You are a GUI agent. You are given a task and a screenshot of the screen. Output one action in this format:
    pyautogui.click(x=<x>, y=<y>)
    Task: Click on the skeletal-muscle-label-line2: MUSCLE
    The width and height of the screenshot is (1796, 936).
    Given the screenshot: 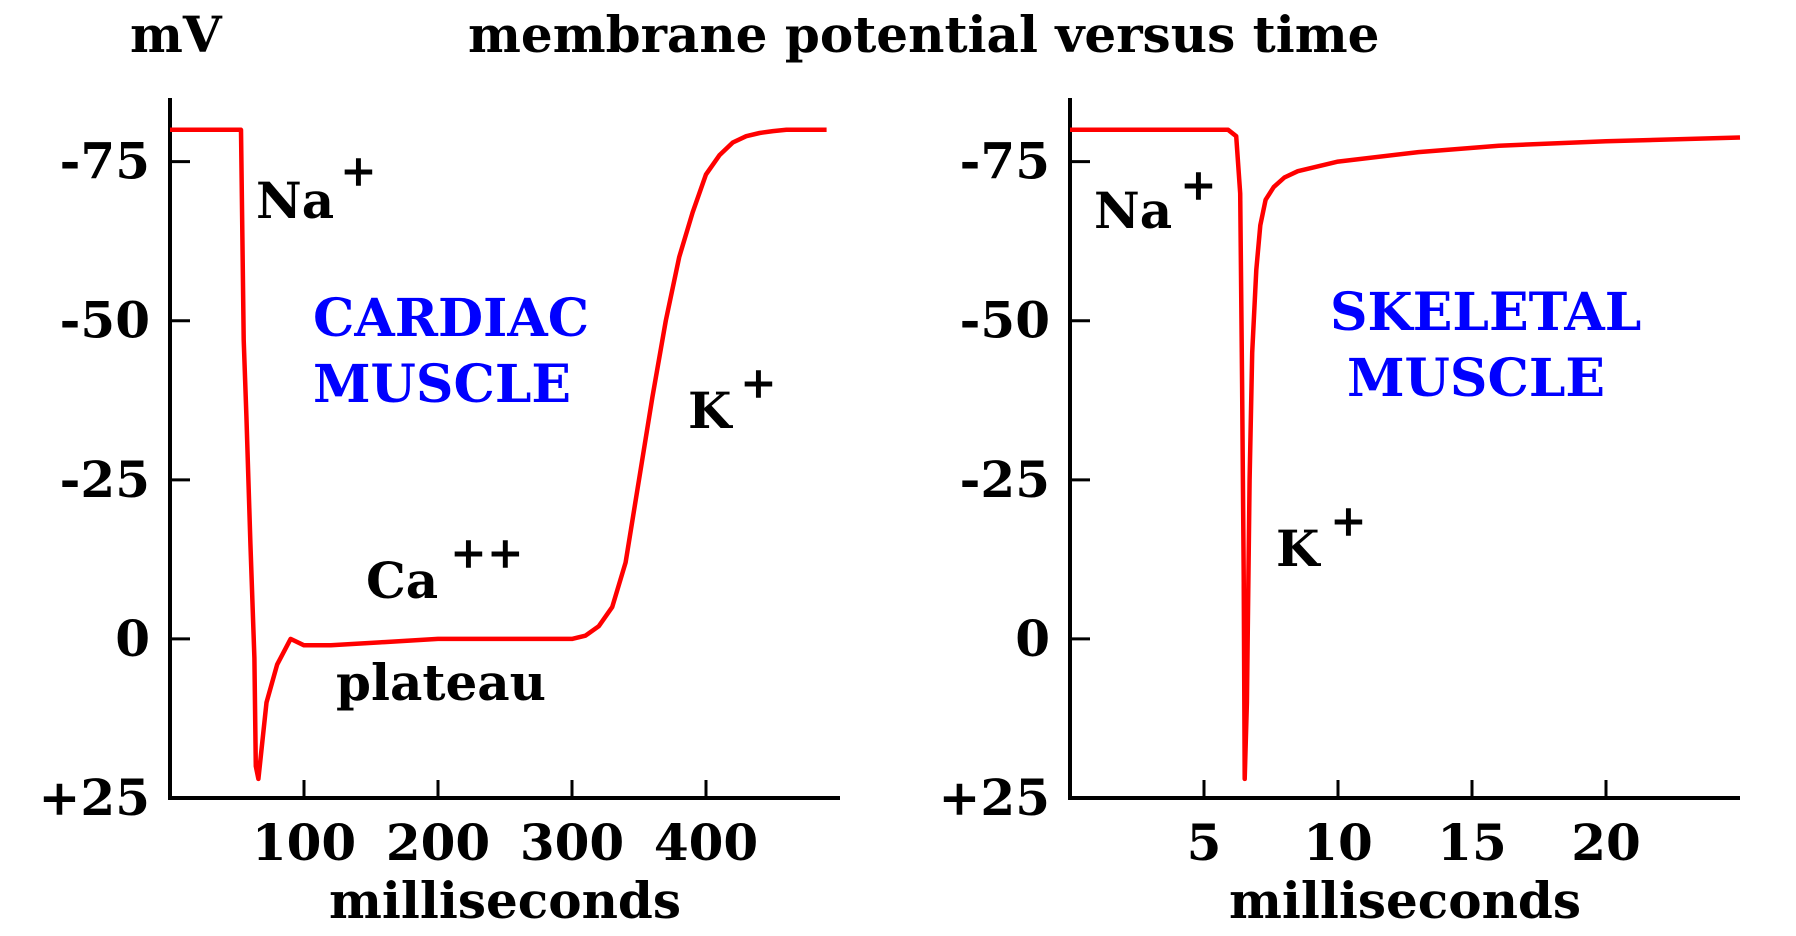 What is the action you would take?
    pyautogui.click(x=1476, y=378)
    